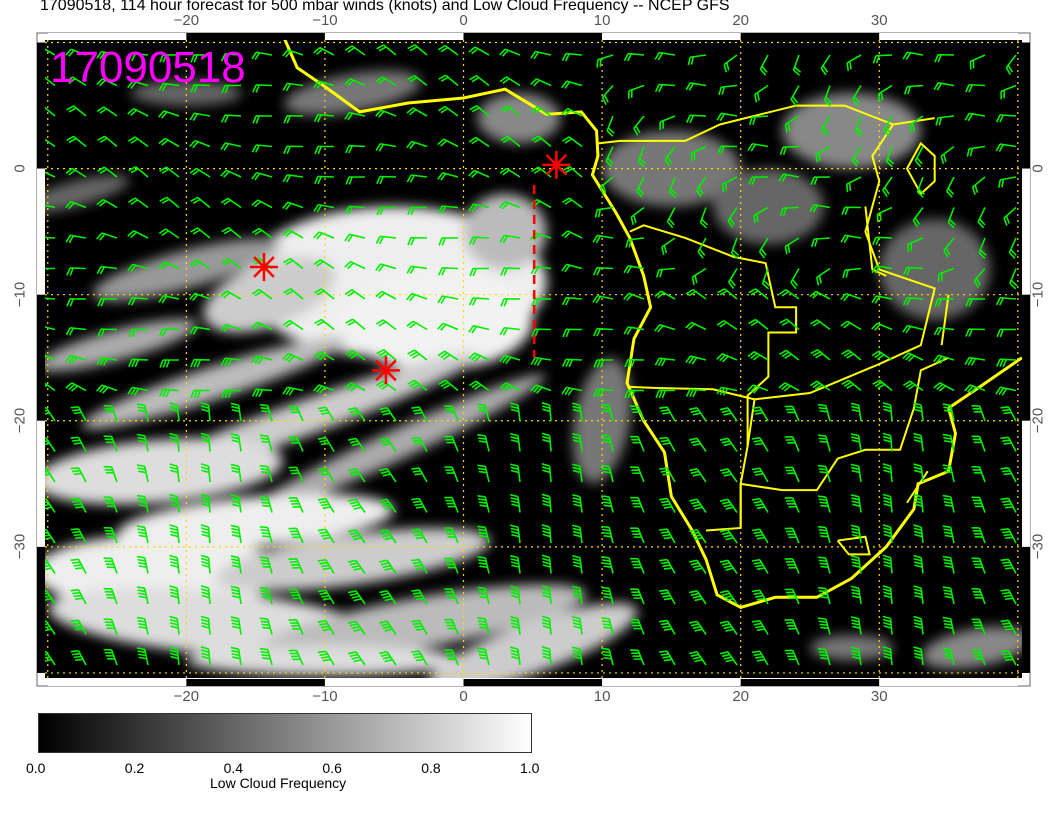  I want to click on lat-tick-label: −10, so click(20, 294).